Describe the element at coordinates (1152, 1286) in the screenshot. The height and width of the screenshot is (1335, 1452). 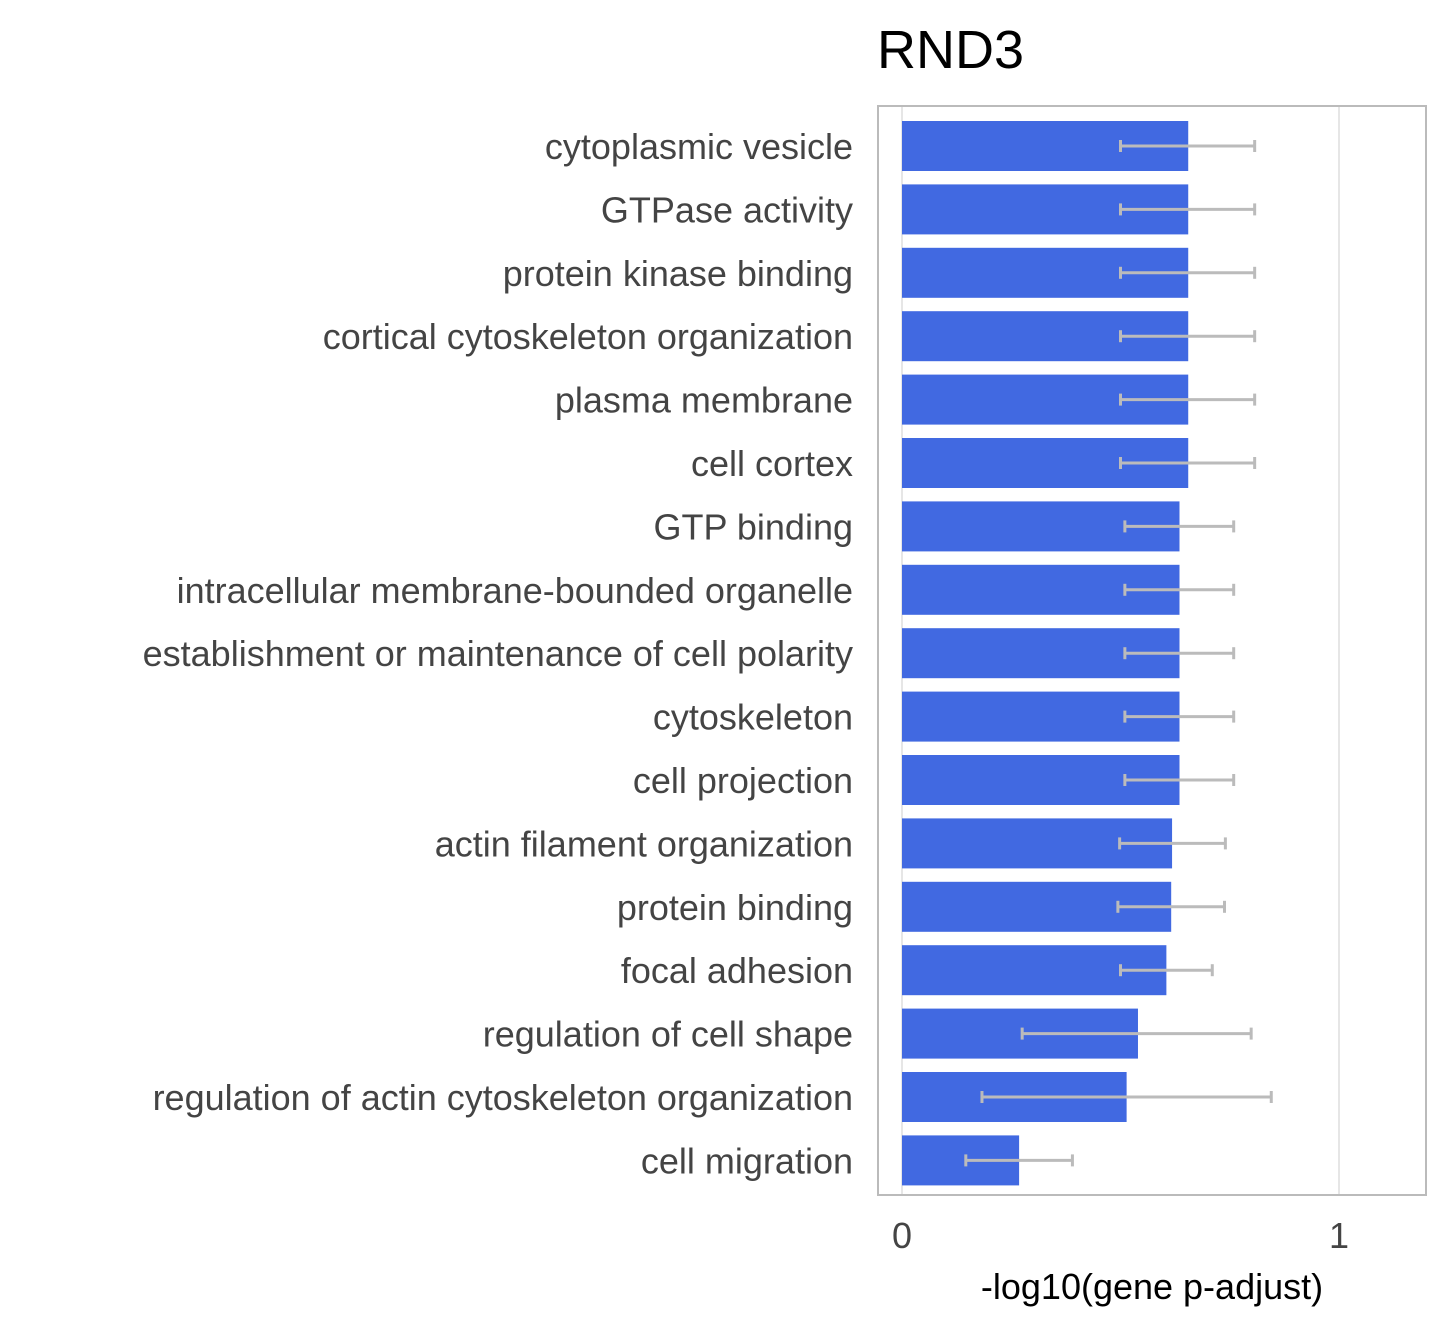
I see `x-axis-label: -log10(gene p-adjust)` at that location.